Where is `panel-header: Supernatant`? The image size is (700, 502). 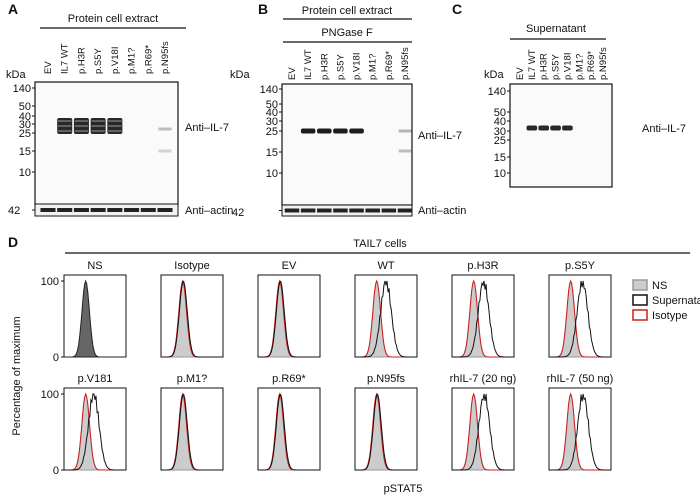
panel-header: Supernatant is located at coordinates (556, 29).